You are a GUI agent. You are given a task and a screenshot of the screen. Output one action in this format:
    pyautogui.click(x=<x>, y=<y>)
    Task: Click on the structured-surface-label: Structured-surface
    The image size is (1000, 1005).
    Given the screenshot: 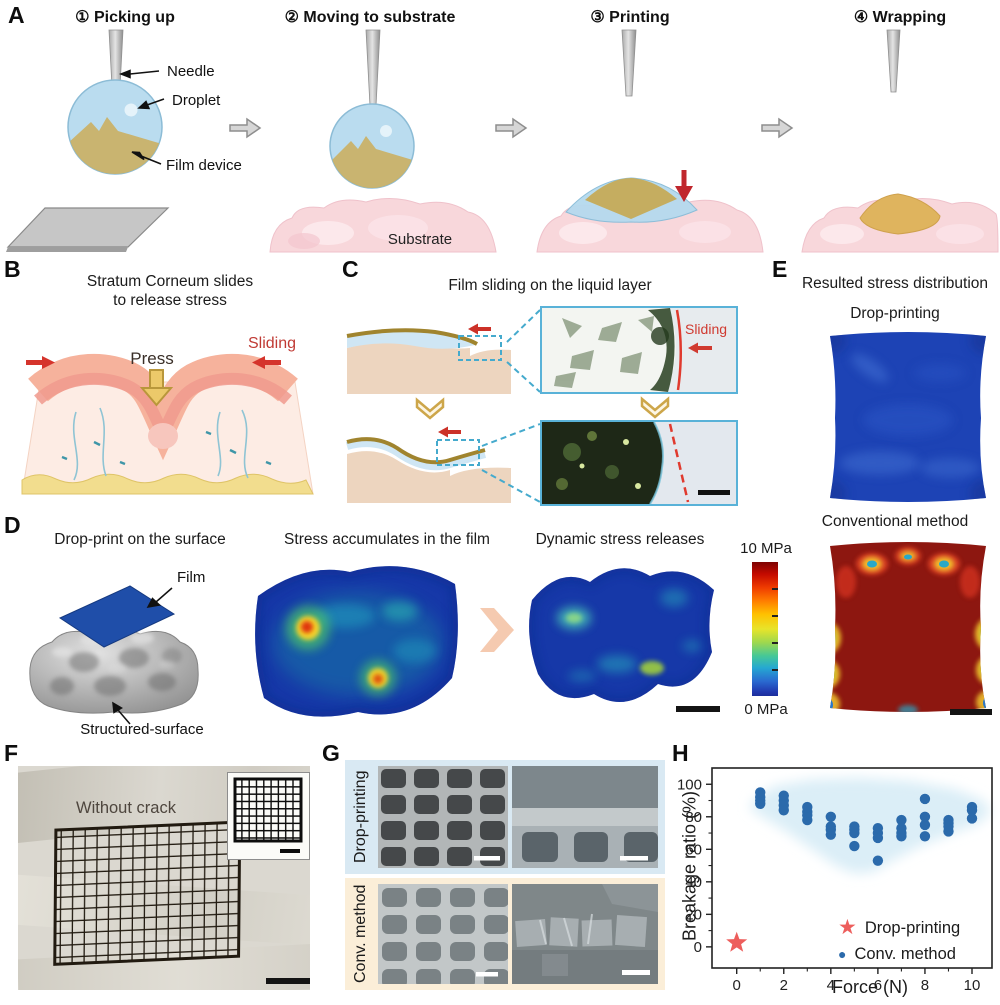 What is the action you would take?
    pyautogui.click(x=141, y=729)
    